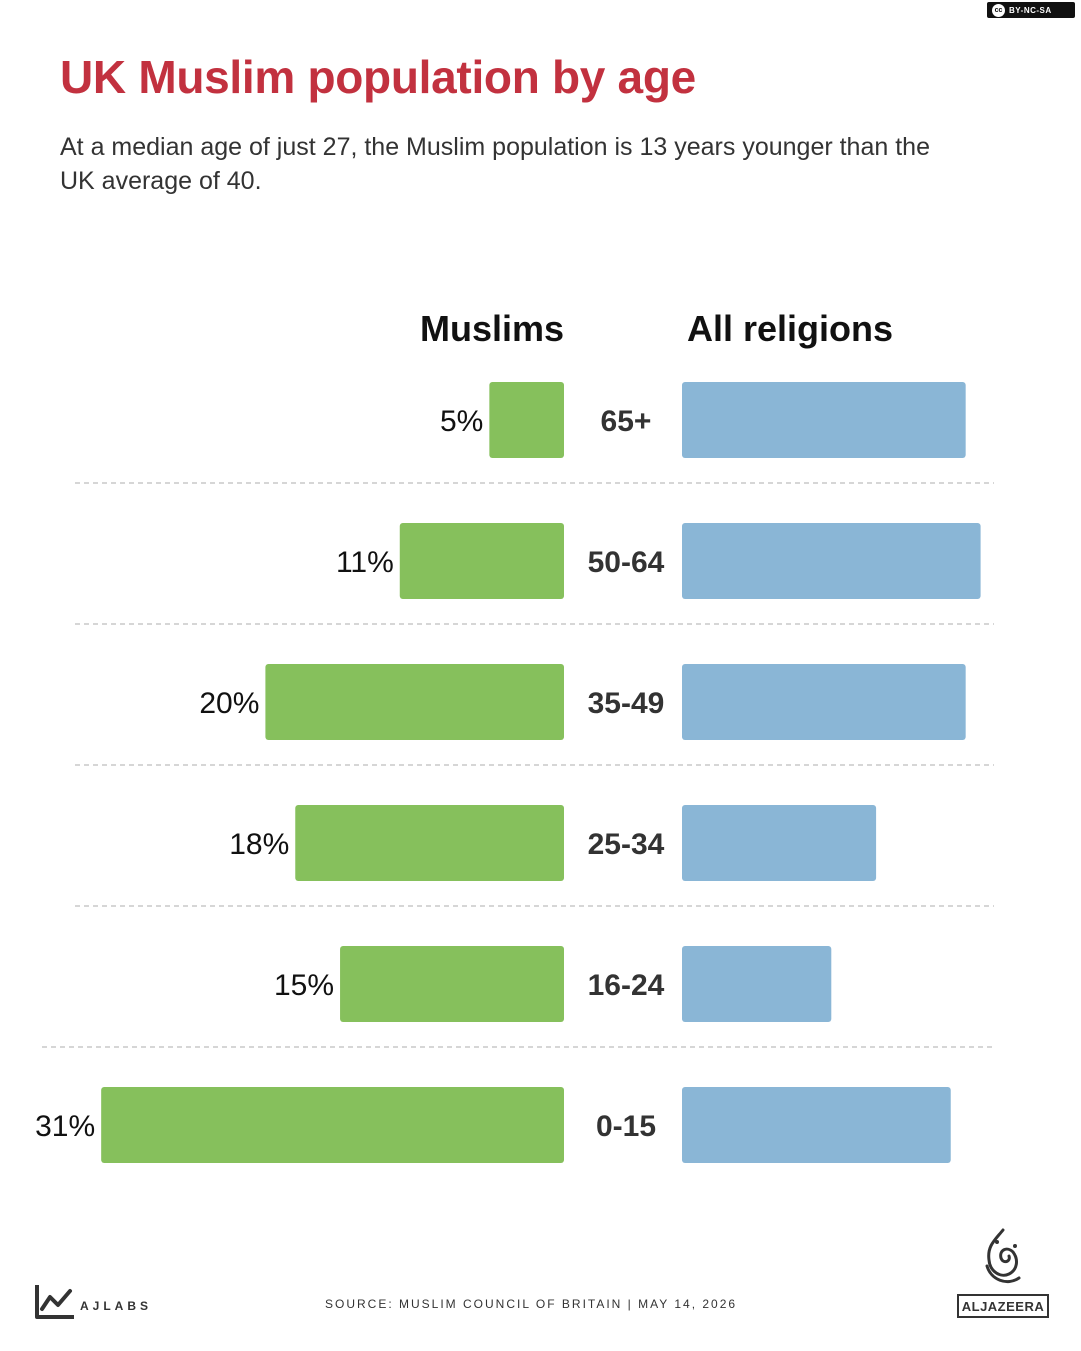 This screenshot has width=1081, height=1351. Describe the element at coordinates (1003, 1306) in the screenshot. I see `aljazeera-wordmark: ALJAZEERA` at that location.